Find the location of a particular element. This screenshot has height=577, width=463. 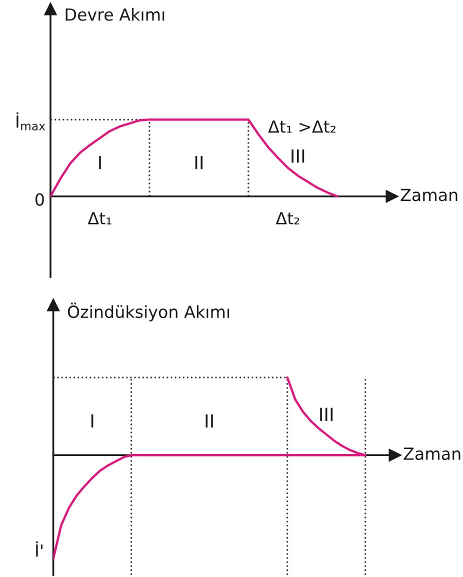

x-tick-label: Δt₁ is located at coordinates (100, 218).